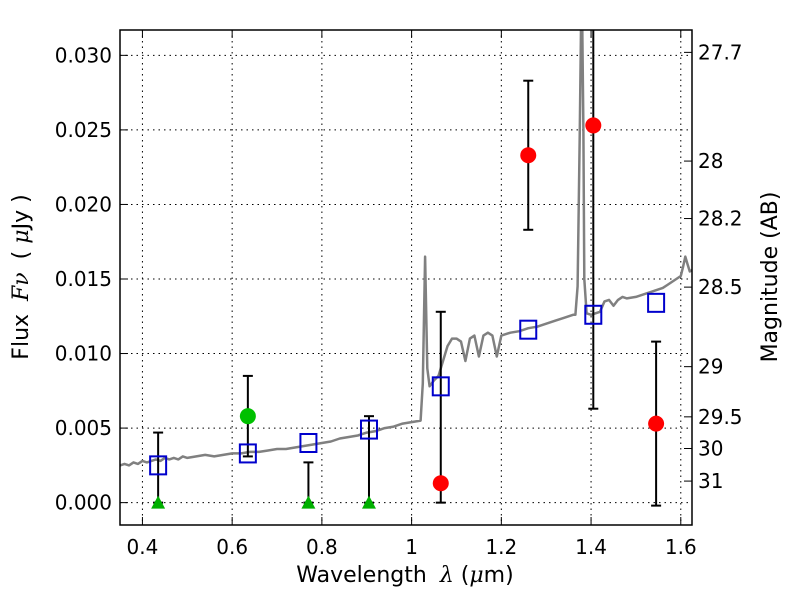 The height and width of the screenshot is (600, 800). What do you see at coordinates (83, 55) in the screenshot?
I see `y-tick-label: 0.030` at bounding box center [83, 55].